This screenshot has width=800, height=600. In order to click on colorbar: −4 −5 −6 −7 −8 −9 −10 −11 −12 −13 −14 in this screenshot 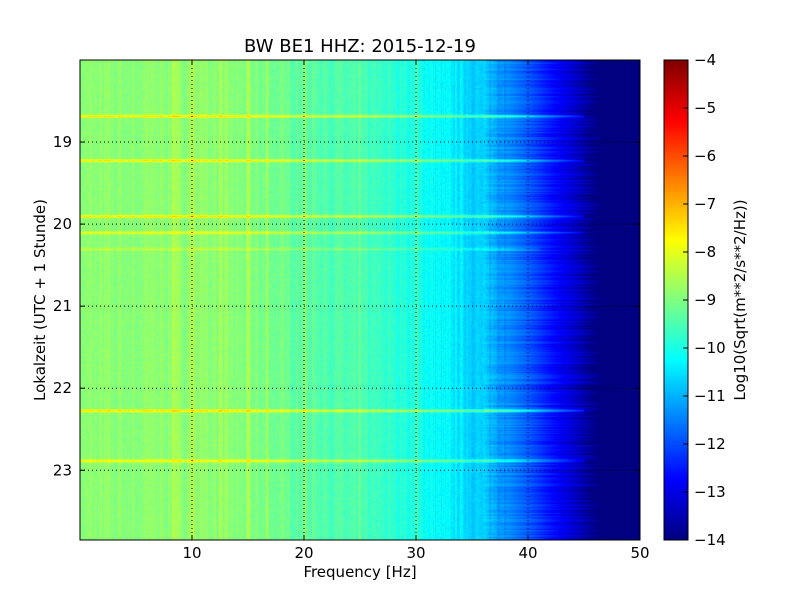, I will do `click(694, 300)`.